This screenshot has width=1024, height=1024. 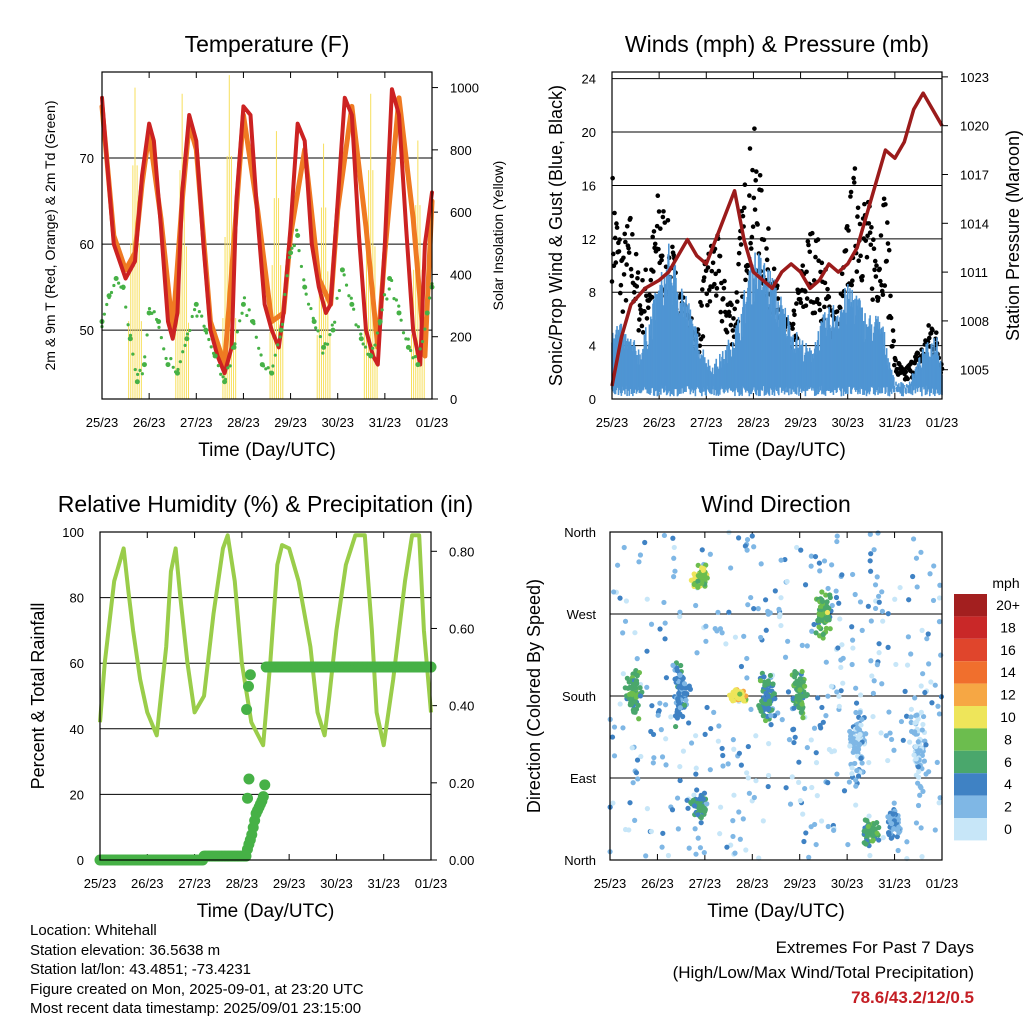 What do you see at coordinates (592, 399) in the screenshot?
I see `y-tick-label: 0` at bounding box center [592, 399].